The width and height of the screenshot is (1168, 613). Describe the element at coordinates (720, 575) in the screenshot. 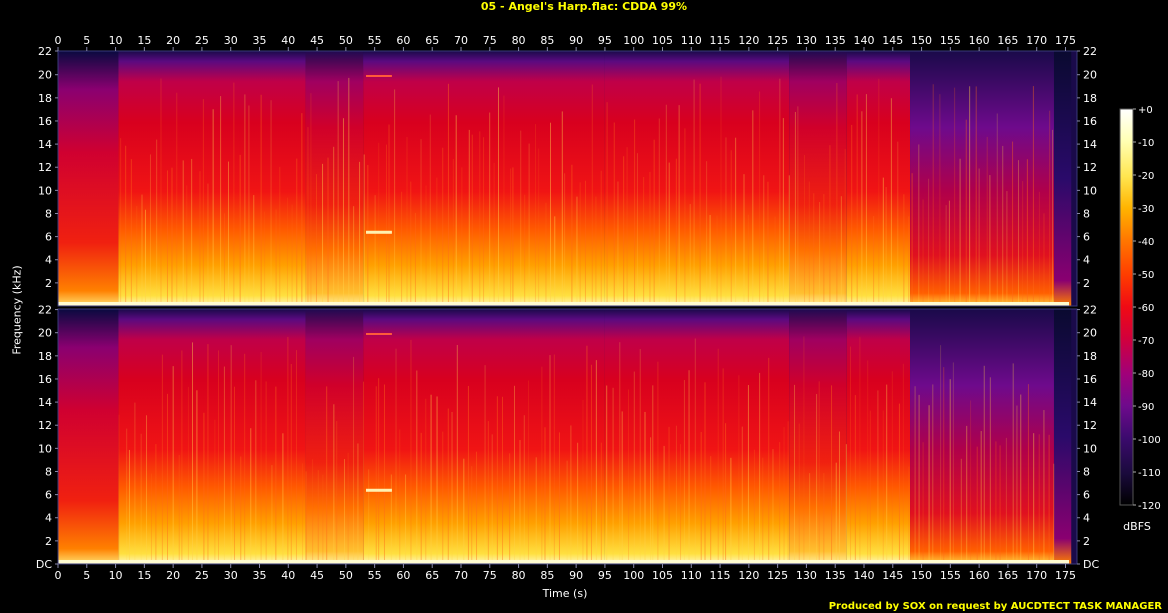

I see `x-tick-label-bottom: 115` at that location.